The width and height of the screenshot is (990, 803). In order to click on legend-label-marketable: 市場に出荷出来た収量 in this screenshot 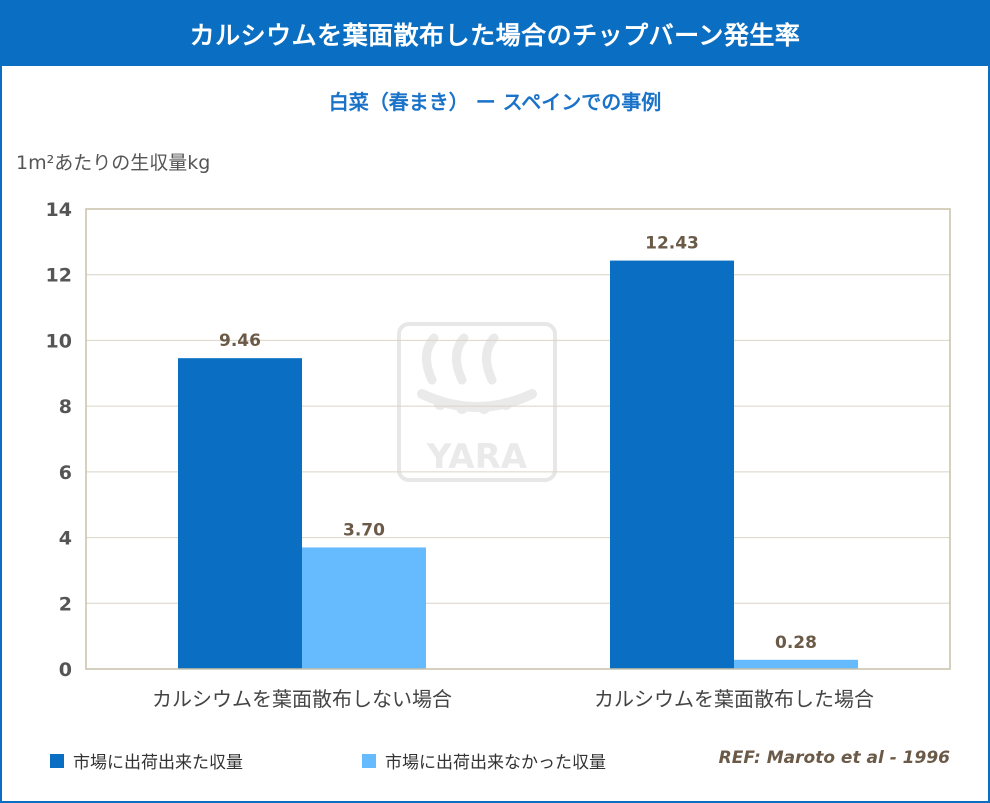, I will do `click(158, 763)`.